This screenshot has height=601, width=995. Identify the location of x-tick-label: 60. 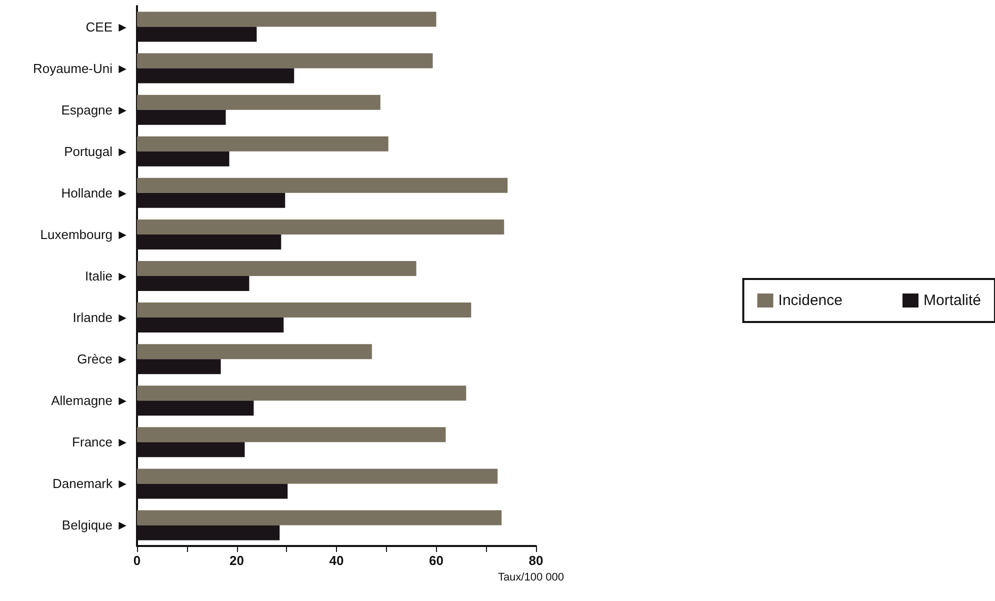
(436, 560).